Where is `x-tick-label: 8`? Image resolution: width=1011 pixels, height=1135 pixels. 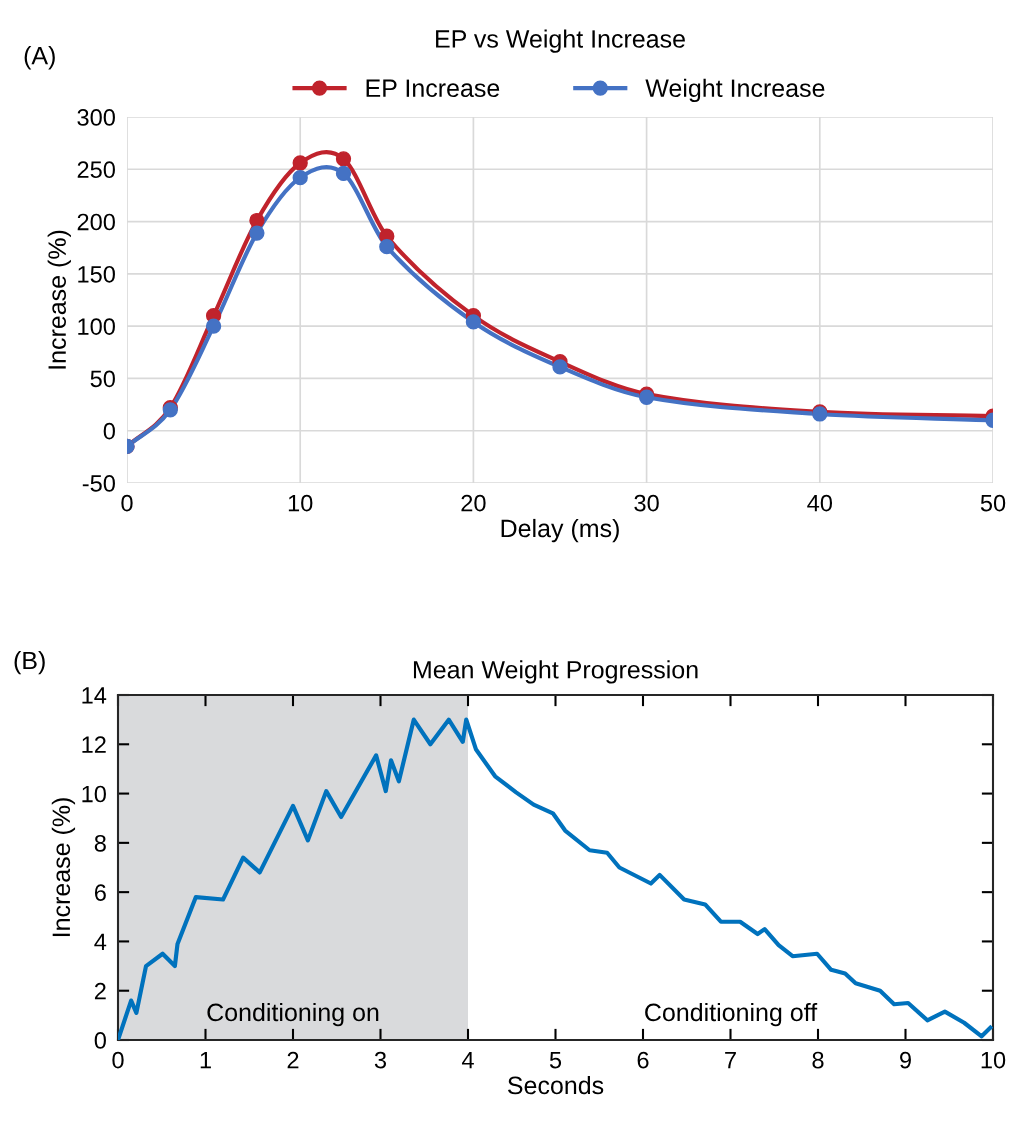
x-tick-label: 8 is located at coordinates (818, 1060).